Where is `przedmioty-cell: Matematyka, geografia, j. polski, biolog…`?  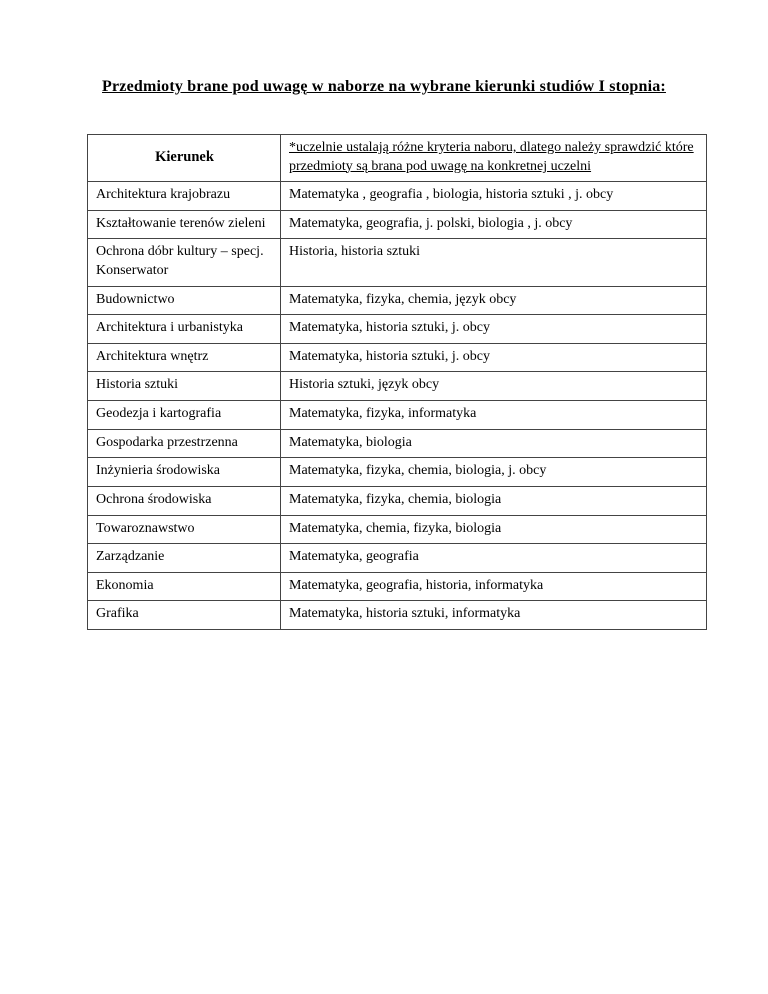
przedmioty-cell: Matematyka, geografia, j. polski, biolog… is located at coordinates (493, 224).